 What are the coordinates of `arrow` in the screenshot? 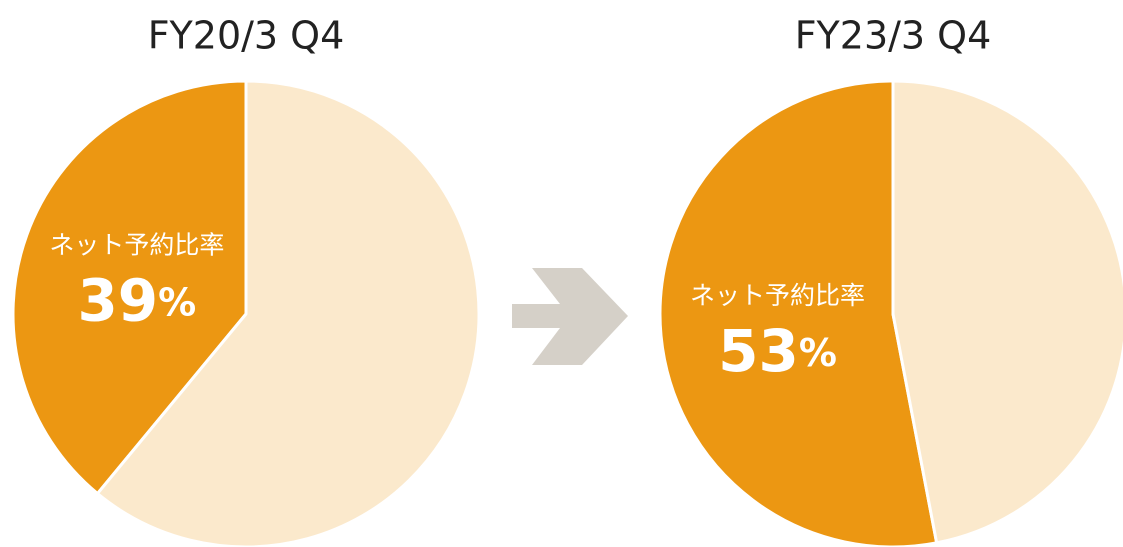 It's located at (570, 316).